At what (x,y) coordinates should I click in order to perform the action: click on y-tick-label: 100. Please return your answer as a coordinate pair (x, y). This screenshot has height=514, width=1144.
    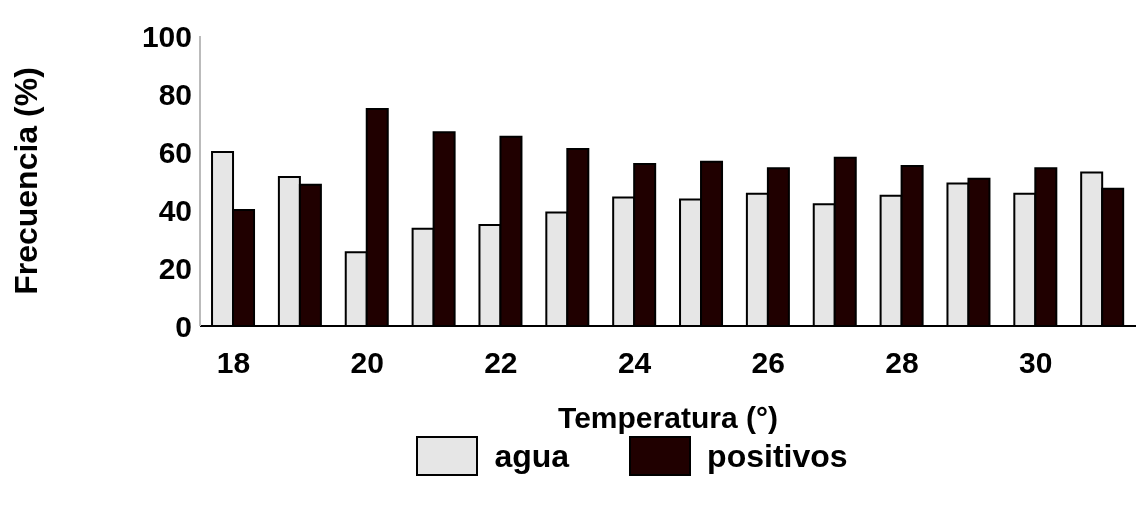
    Looking at the image, I should click on (166, 36).